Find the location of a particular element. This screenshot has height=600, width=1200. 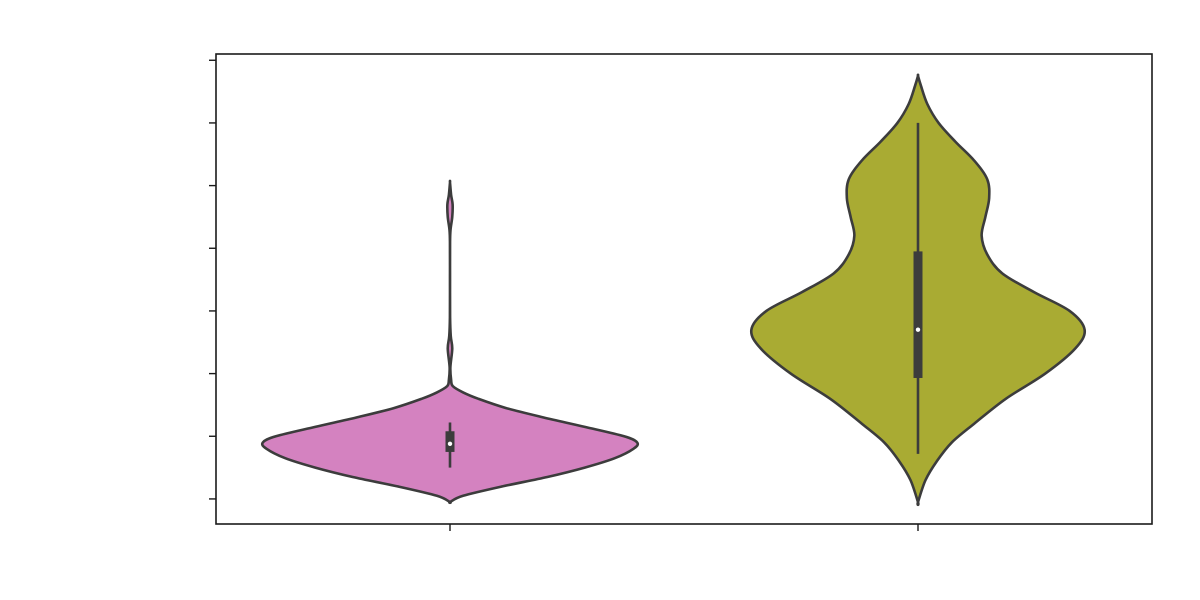

x-axis-ticks is located at coordinates (684, 527).